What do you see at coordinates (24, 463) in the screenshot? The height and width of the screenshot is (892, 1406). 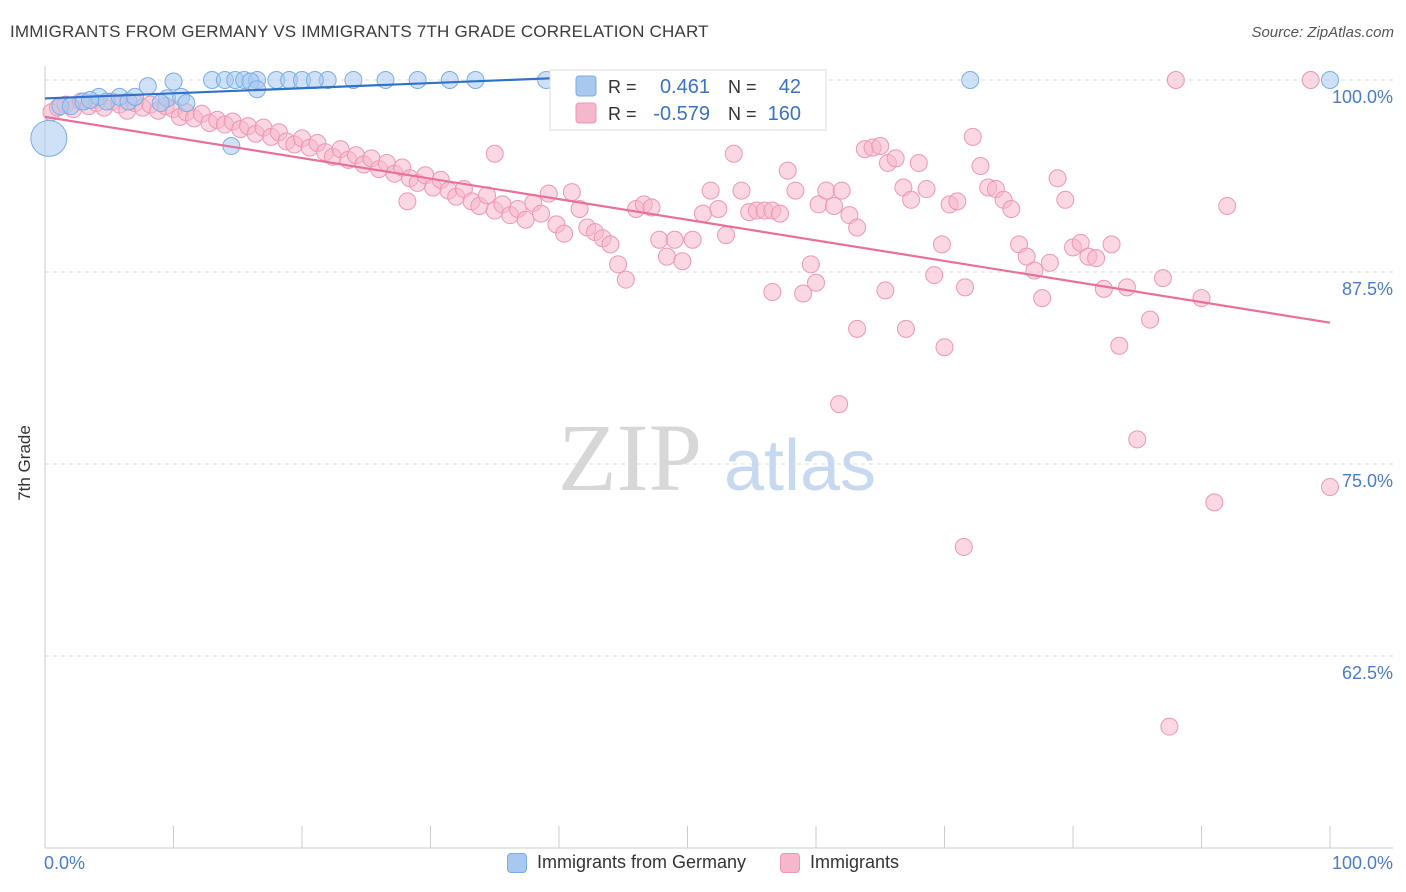 I see `y-axis-label: 7th Grade` at bounding box center [24, 463].